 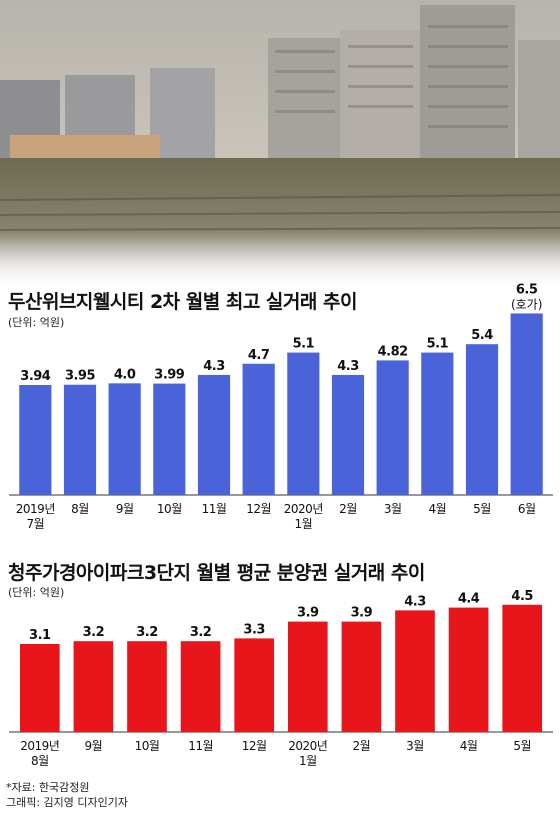 What do you see at coordinates (522, 596) in the screenshot?
I see `chart-2-value-label-9: 4.5` at bounding box center [522, 596].